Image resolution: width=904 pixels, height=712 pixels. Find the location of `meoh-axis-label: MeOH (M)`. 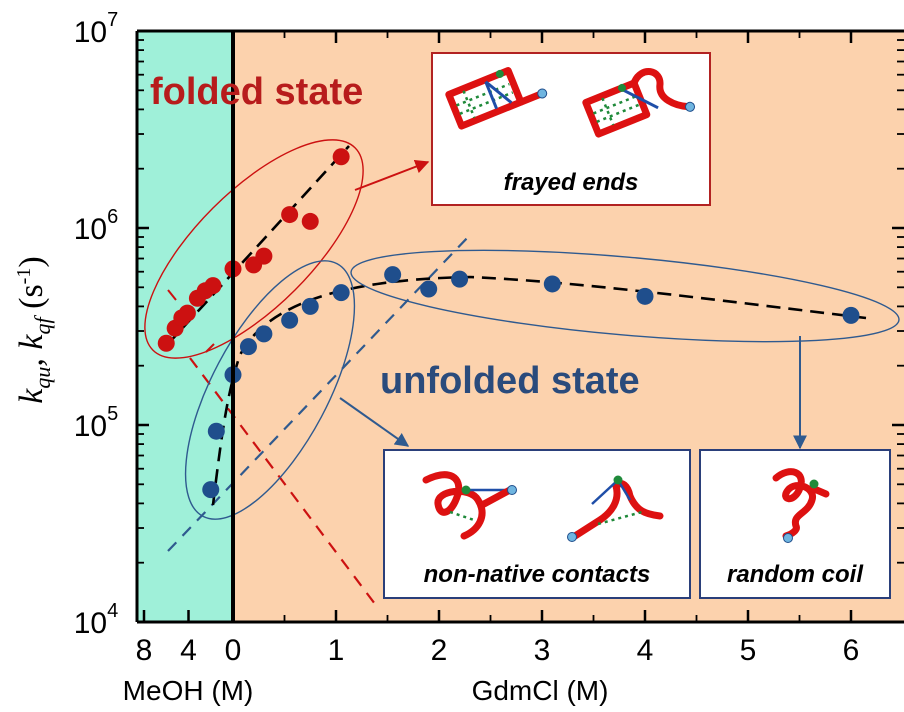

meoh-axis-label: MeOH (M) is located at coordinates (188, 690).